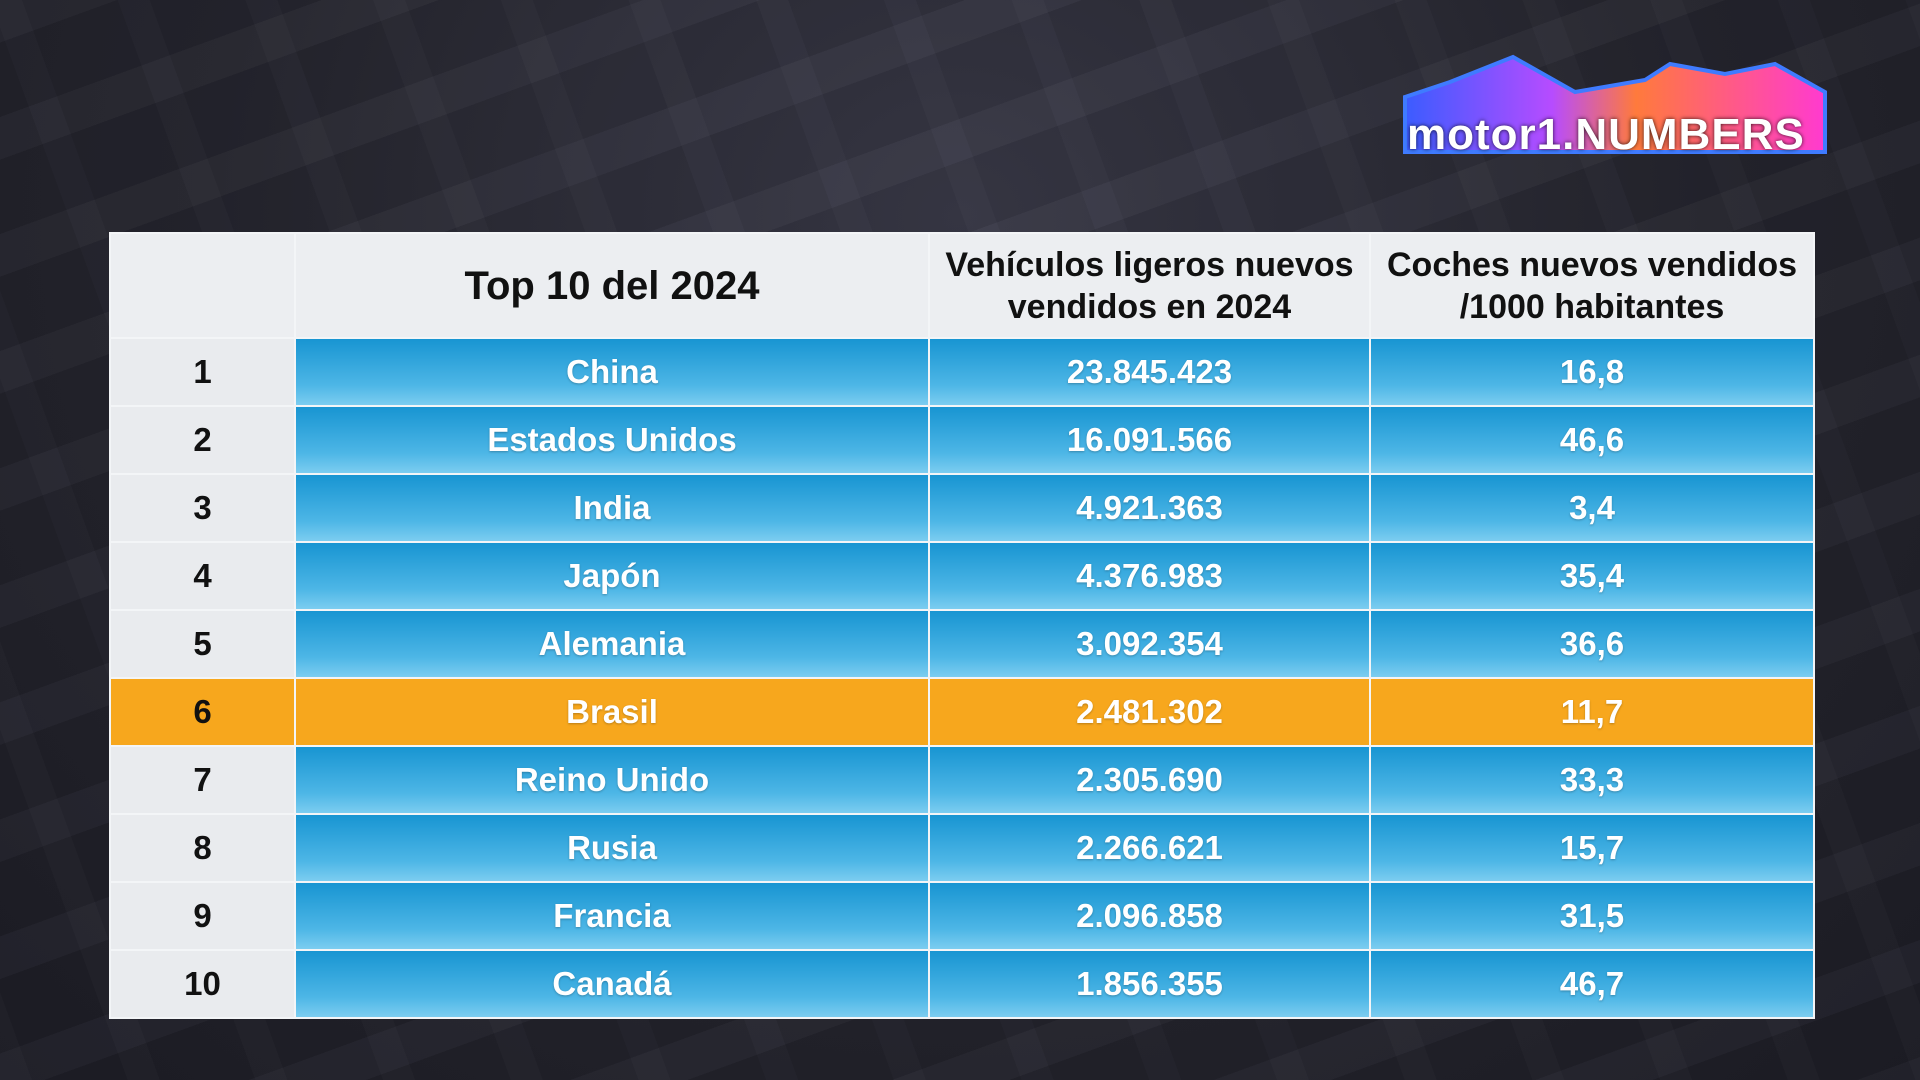  I want to click on country-cell: Reino Unido, so click(612, 780).